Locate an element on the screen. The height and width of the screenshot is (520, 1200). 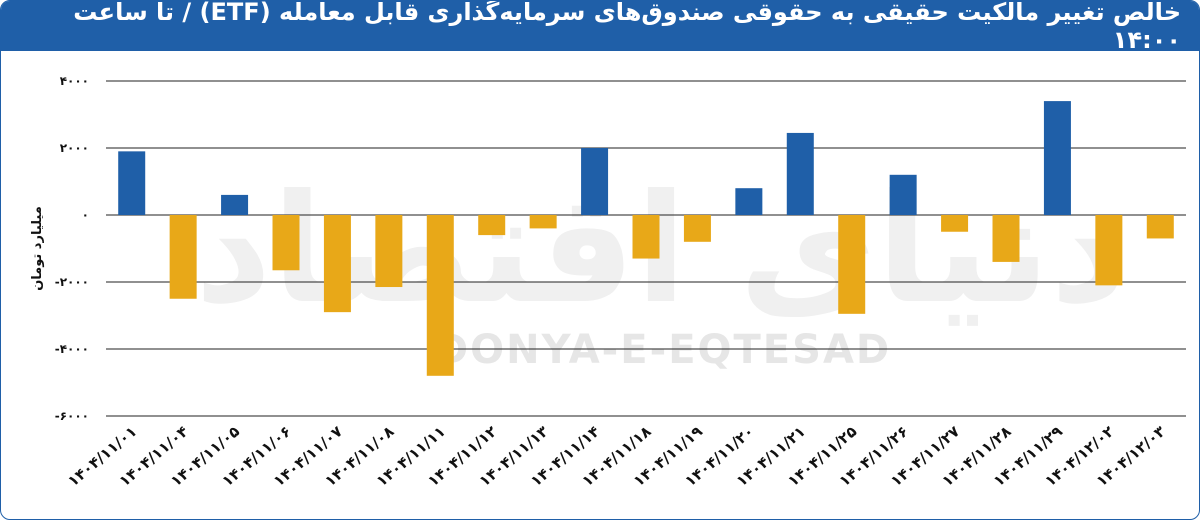
y-tick-label: -۴۰۰۰ is located at coordinates (72, 349).